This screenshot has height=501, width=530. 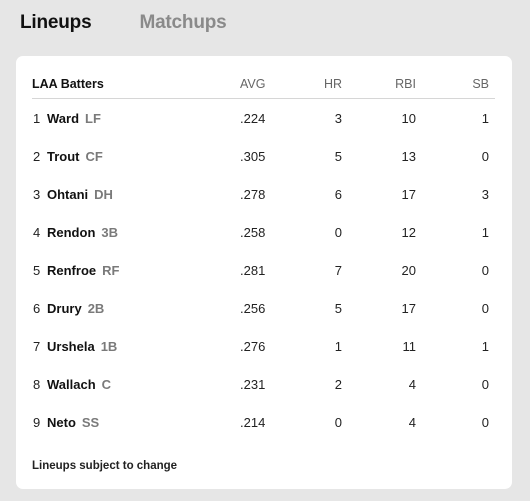 What do you see at coordinates (110, 232) in the screenshot?
I see `player-position: 3B` at bounding box center [110, 232].